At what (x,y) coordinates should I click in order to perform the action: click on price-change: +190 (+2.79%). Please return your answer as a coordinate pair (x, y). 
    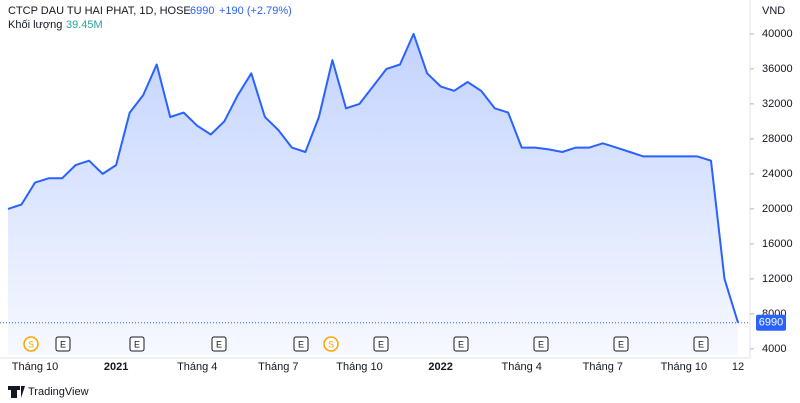
    Looking at the image, I should click on (255, 11).